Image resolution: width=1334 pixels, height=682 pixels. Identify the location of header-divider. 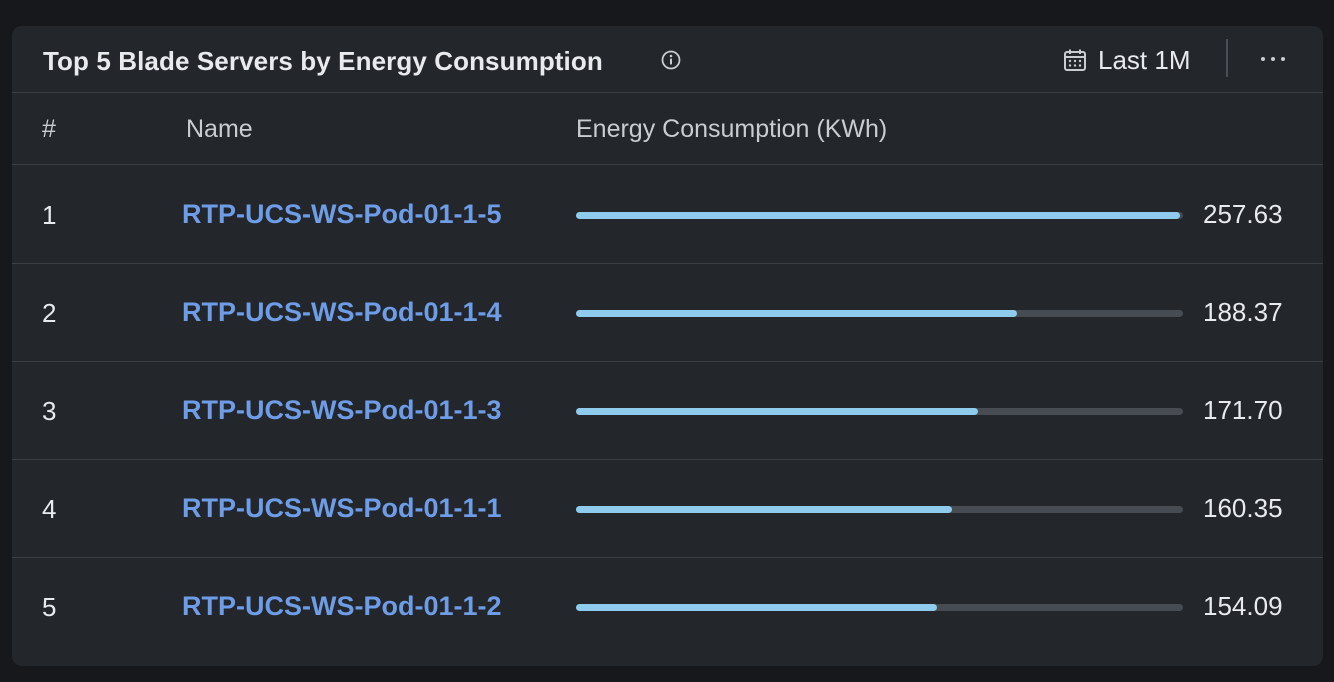
(1227, 58).